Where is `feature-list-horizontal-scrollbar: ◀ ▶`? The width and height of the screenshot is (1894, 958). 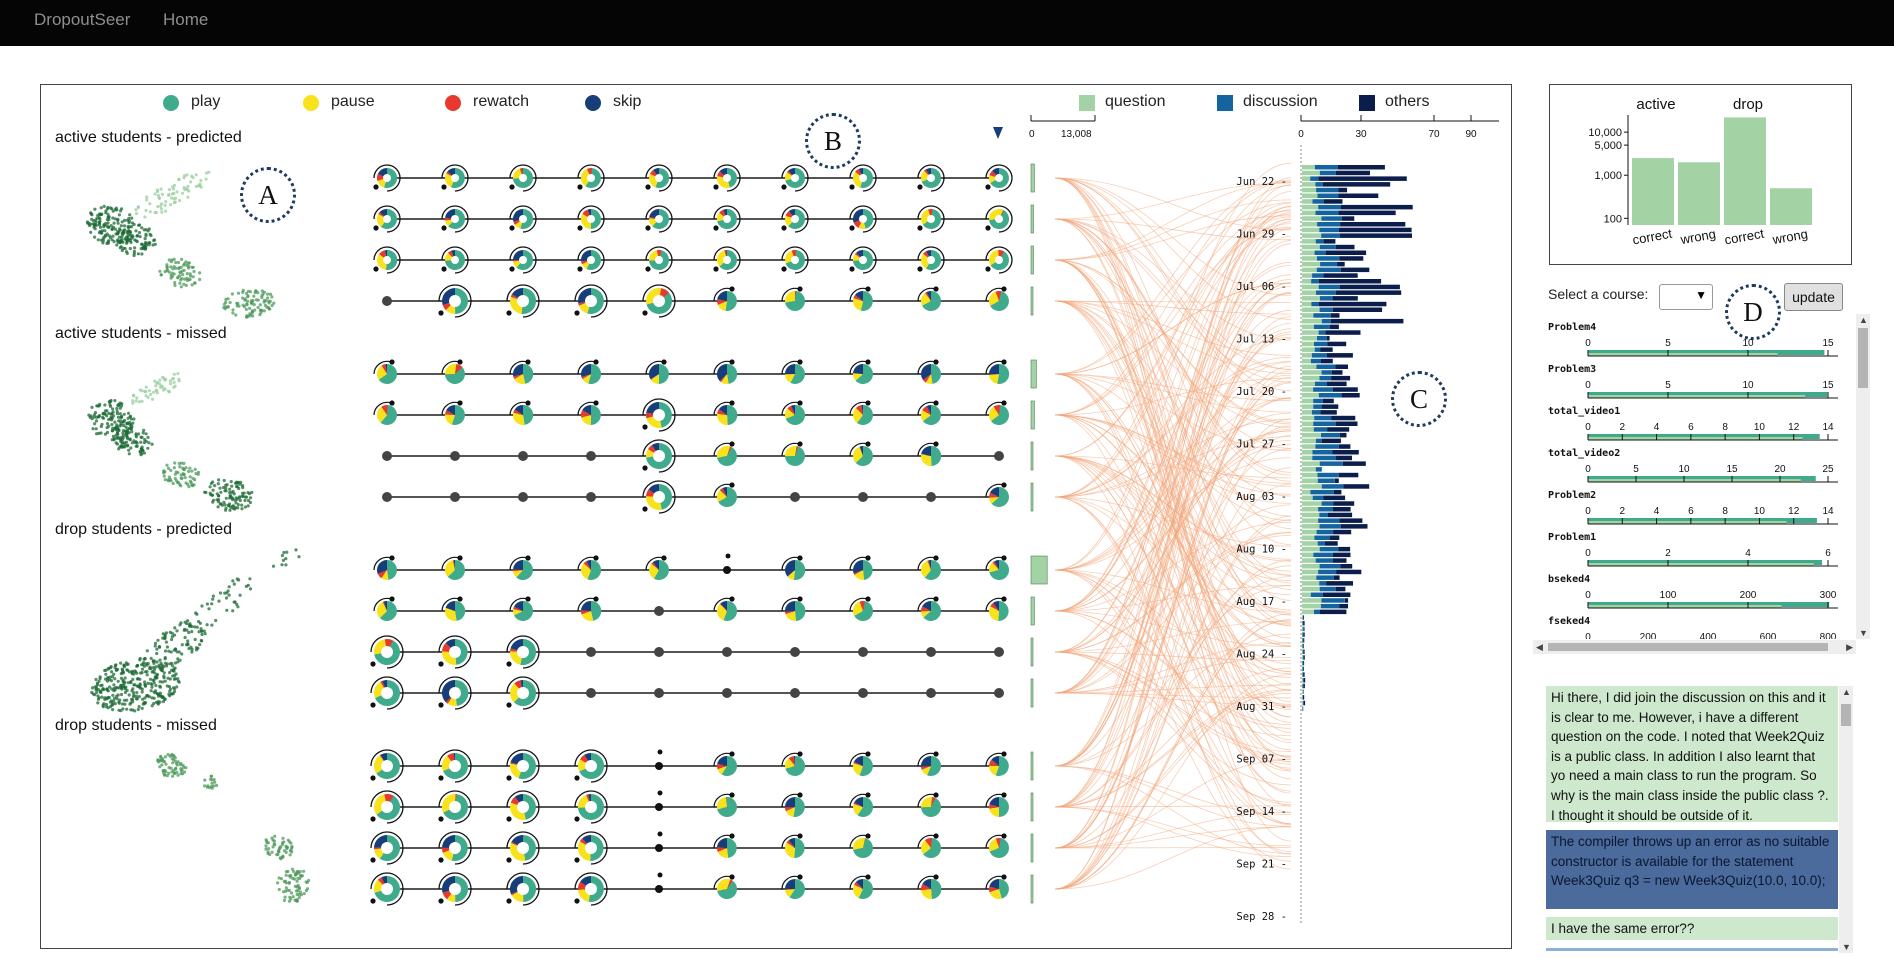
feature-list-horizontal-scrollbar: ◀ ▶ is located at coordinates (1694, 647).